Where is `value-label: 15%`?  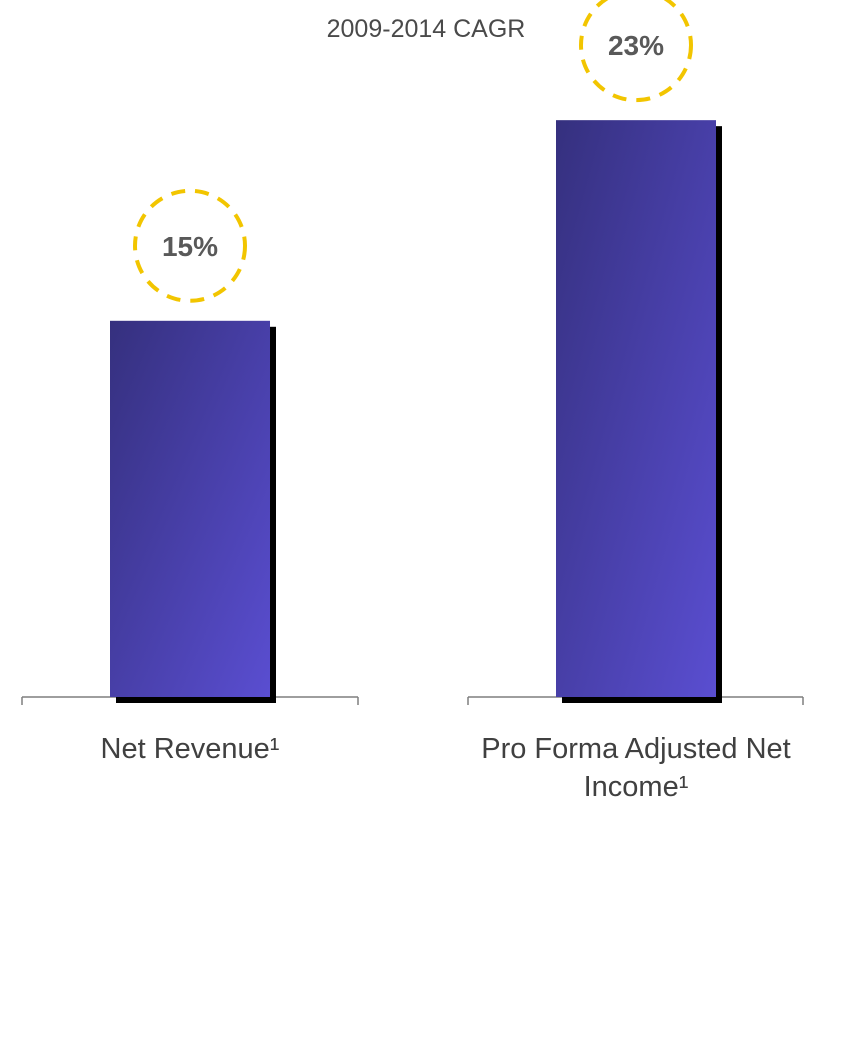
value-label: 15% is located at coordinates (190, 246).